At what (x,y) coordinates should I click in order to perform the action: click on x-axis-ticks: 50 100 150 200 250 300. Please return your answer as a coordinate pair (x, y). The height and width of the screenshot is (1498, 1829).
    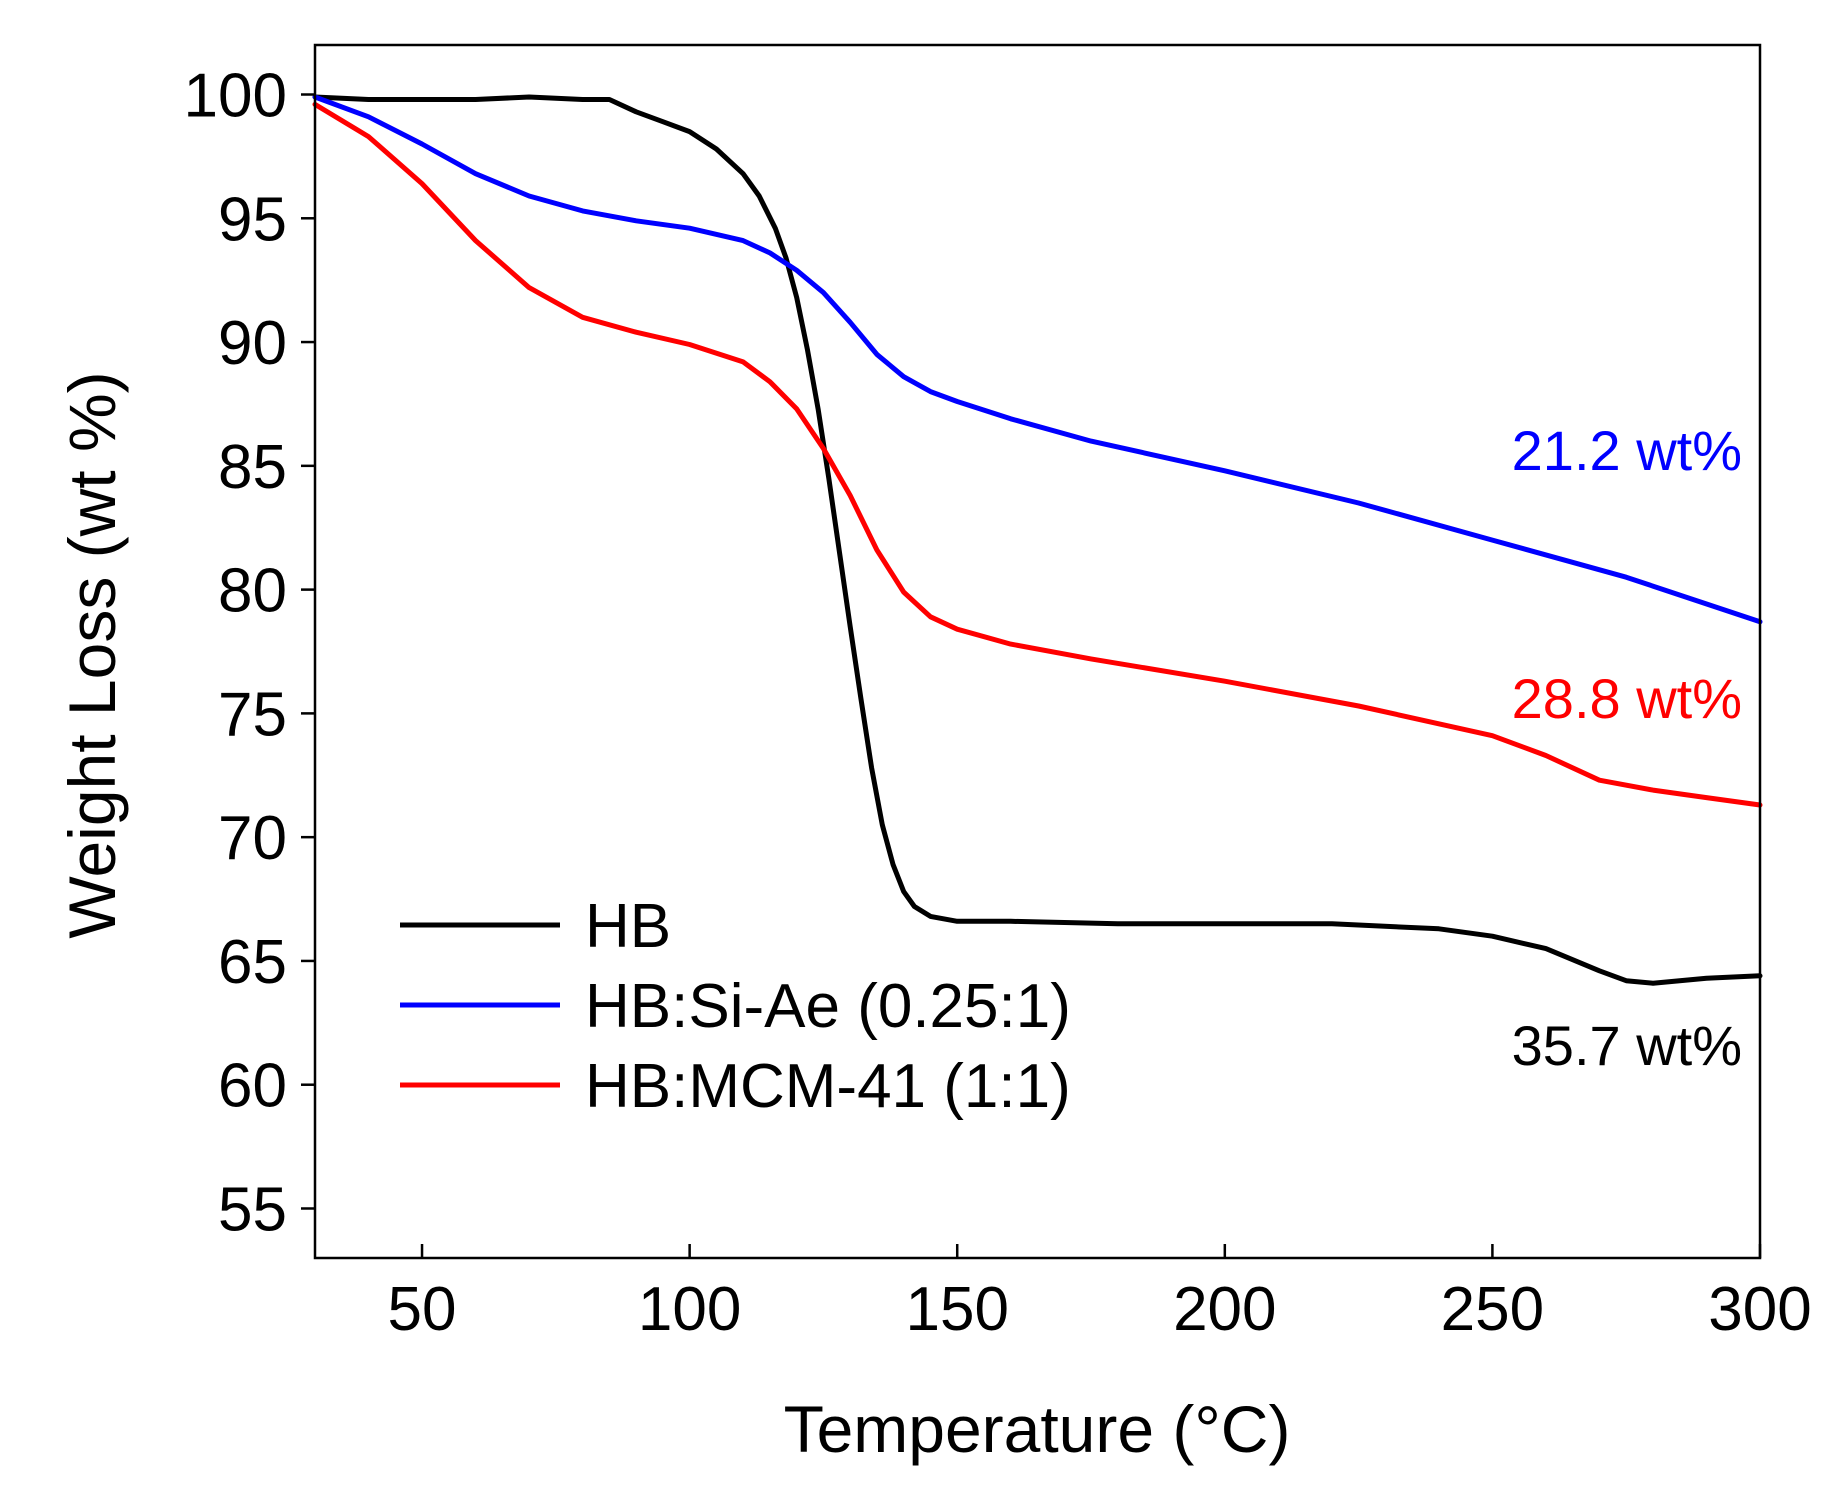
    Looking at the image, I should click on (1100, 1294).